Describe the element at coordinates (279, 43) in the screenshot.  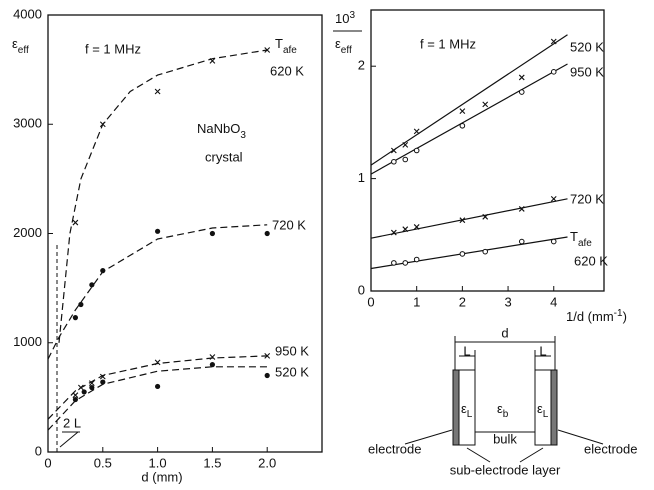
I see `text-base: T` at that location.